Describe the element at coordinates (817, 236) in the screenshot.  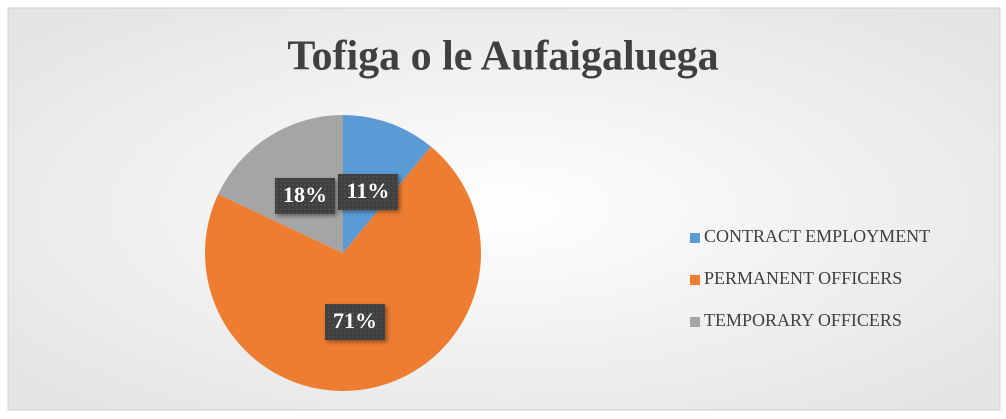
I see `legend-label: CONTRACT EMPLOYMENT` at that location.